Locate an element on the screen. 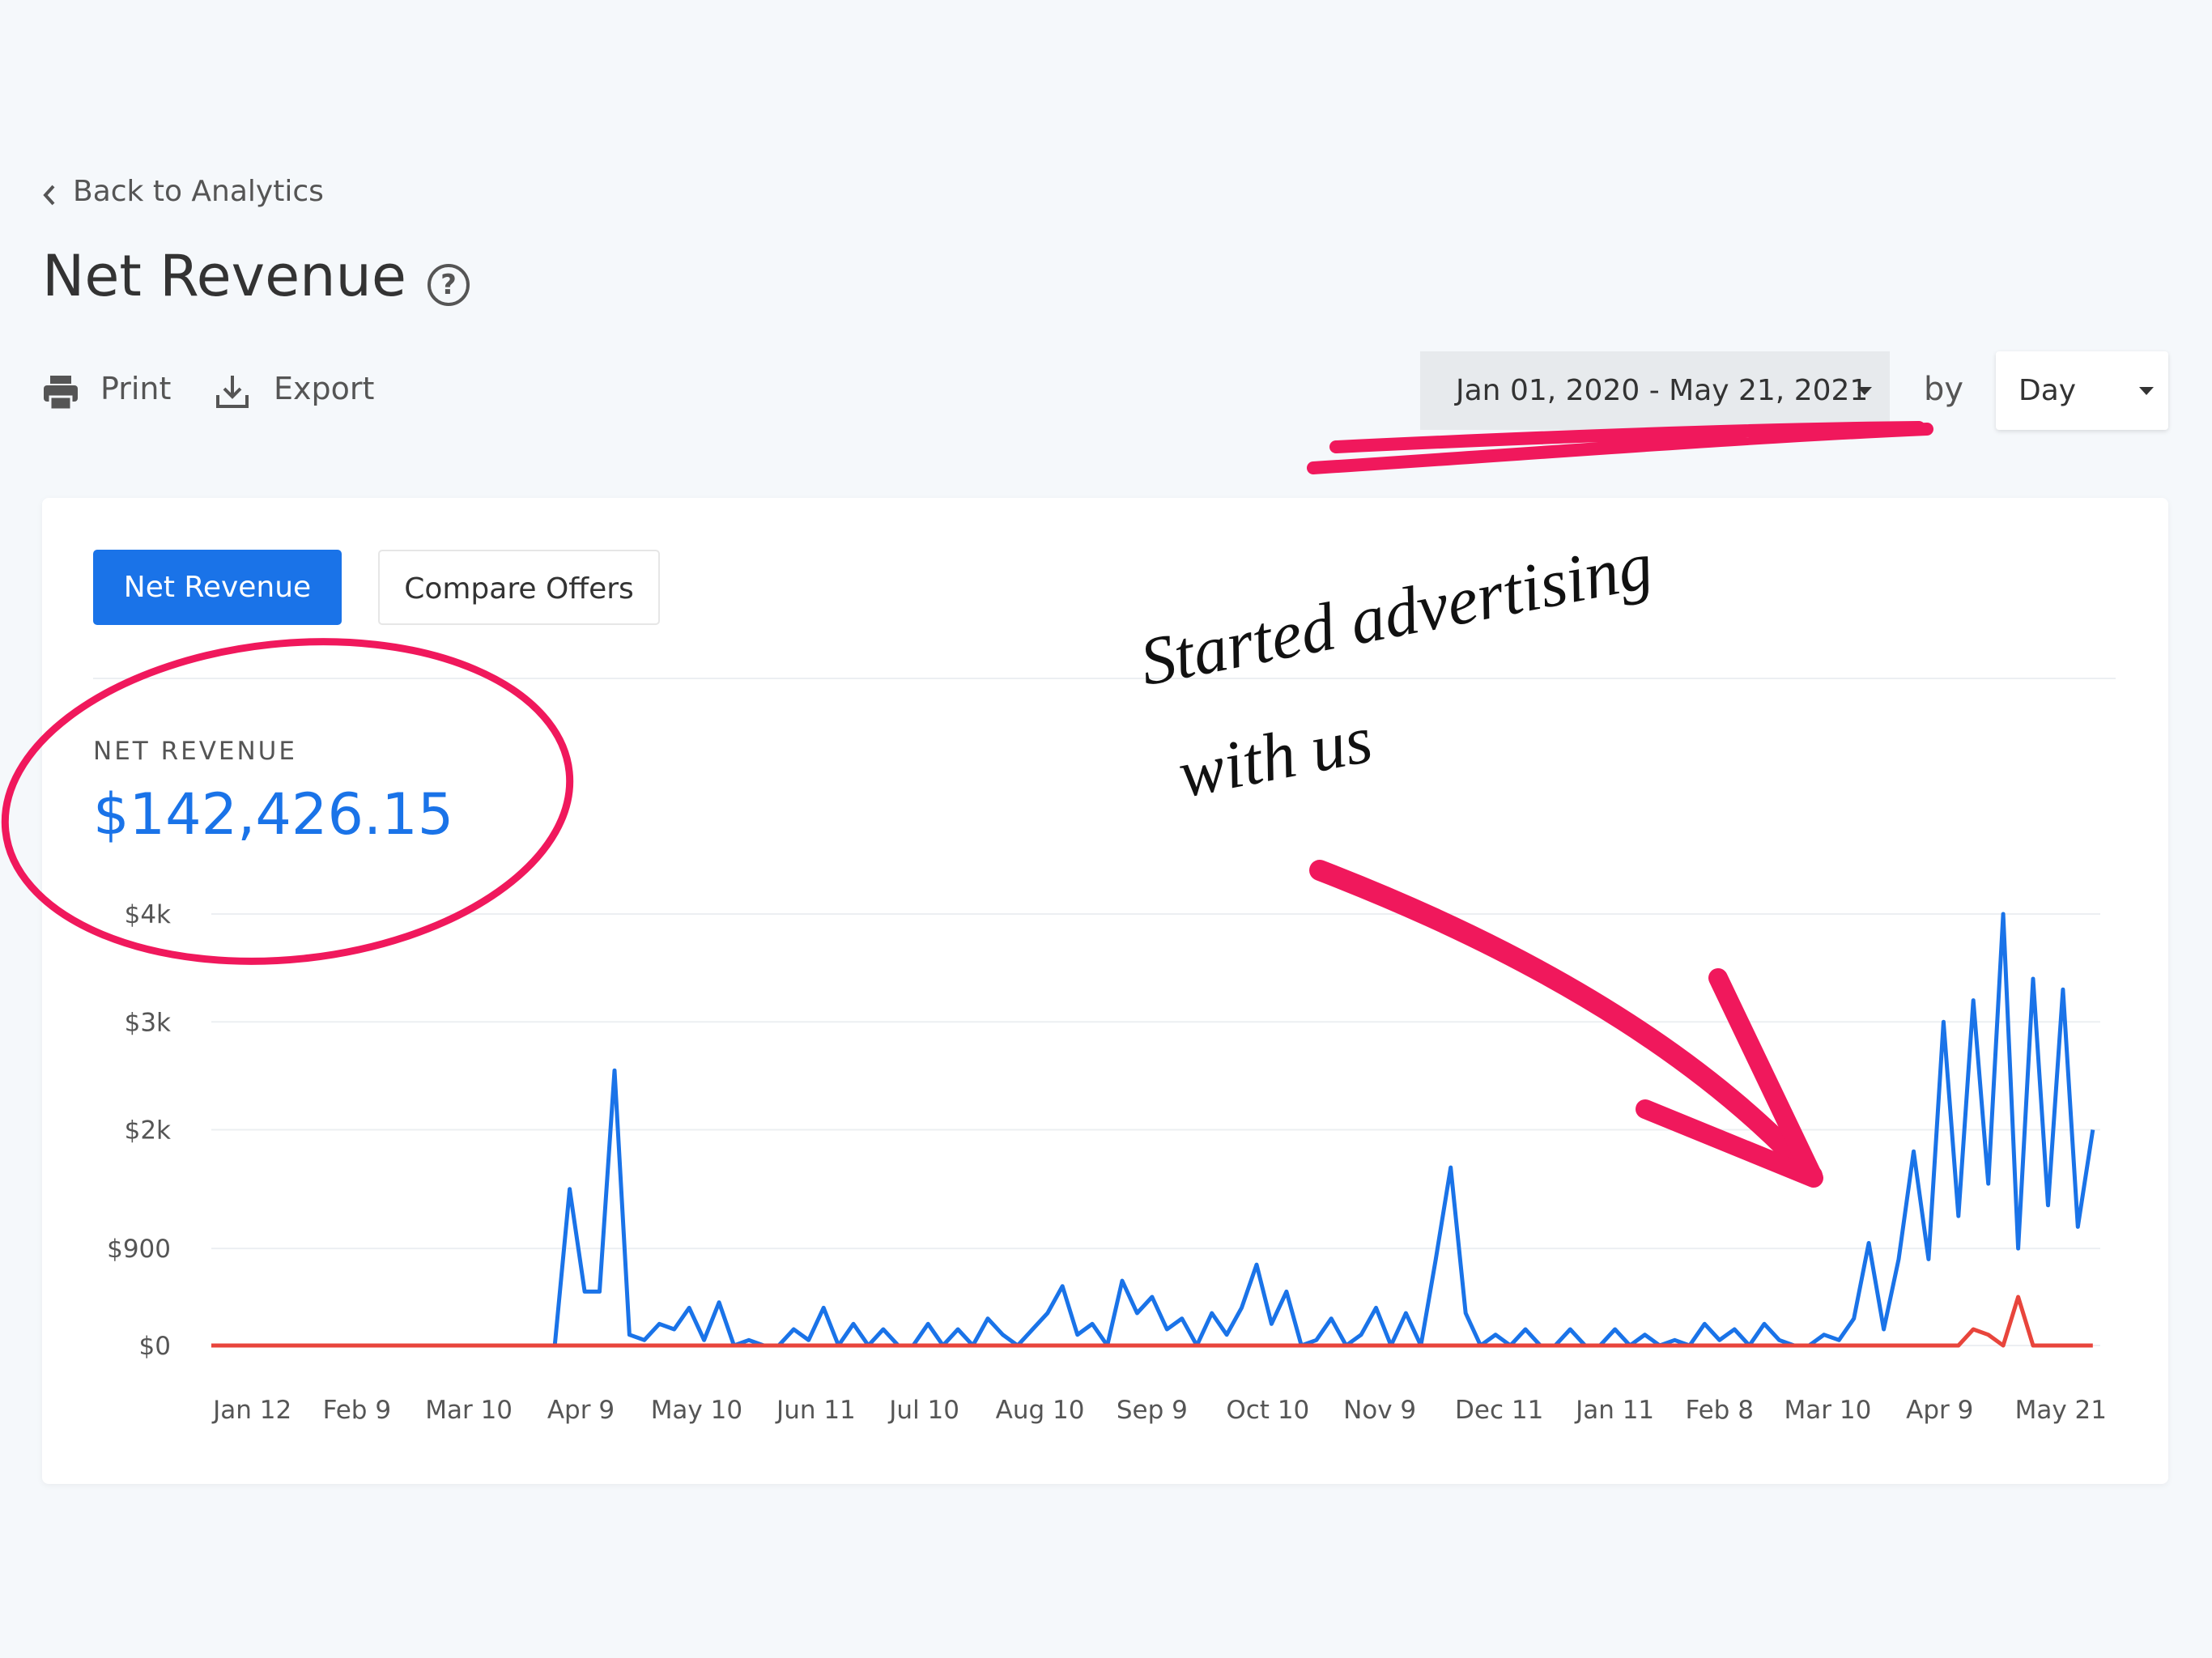 This screenshot has width=2212, height=1658. interval: Day is located at coordinates (2048, 390).